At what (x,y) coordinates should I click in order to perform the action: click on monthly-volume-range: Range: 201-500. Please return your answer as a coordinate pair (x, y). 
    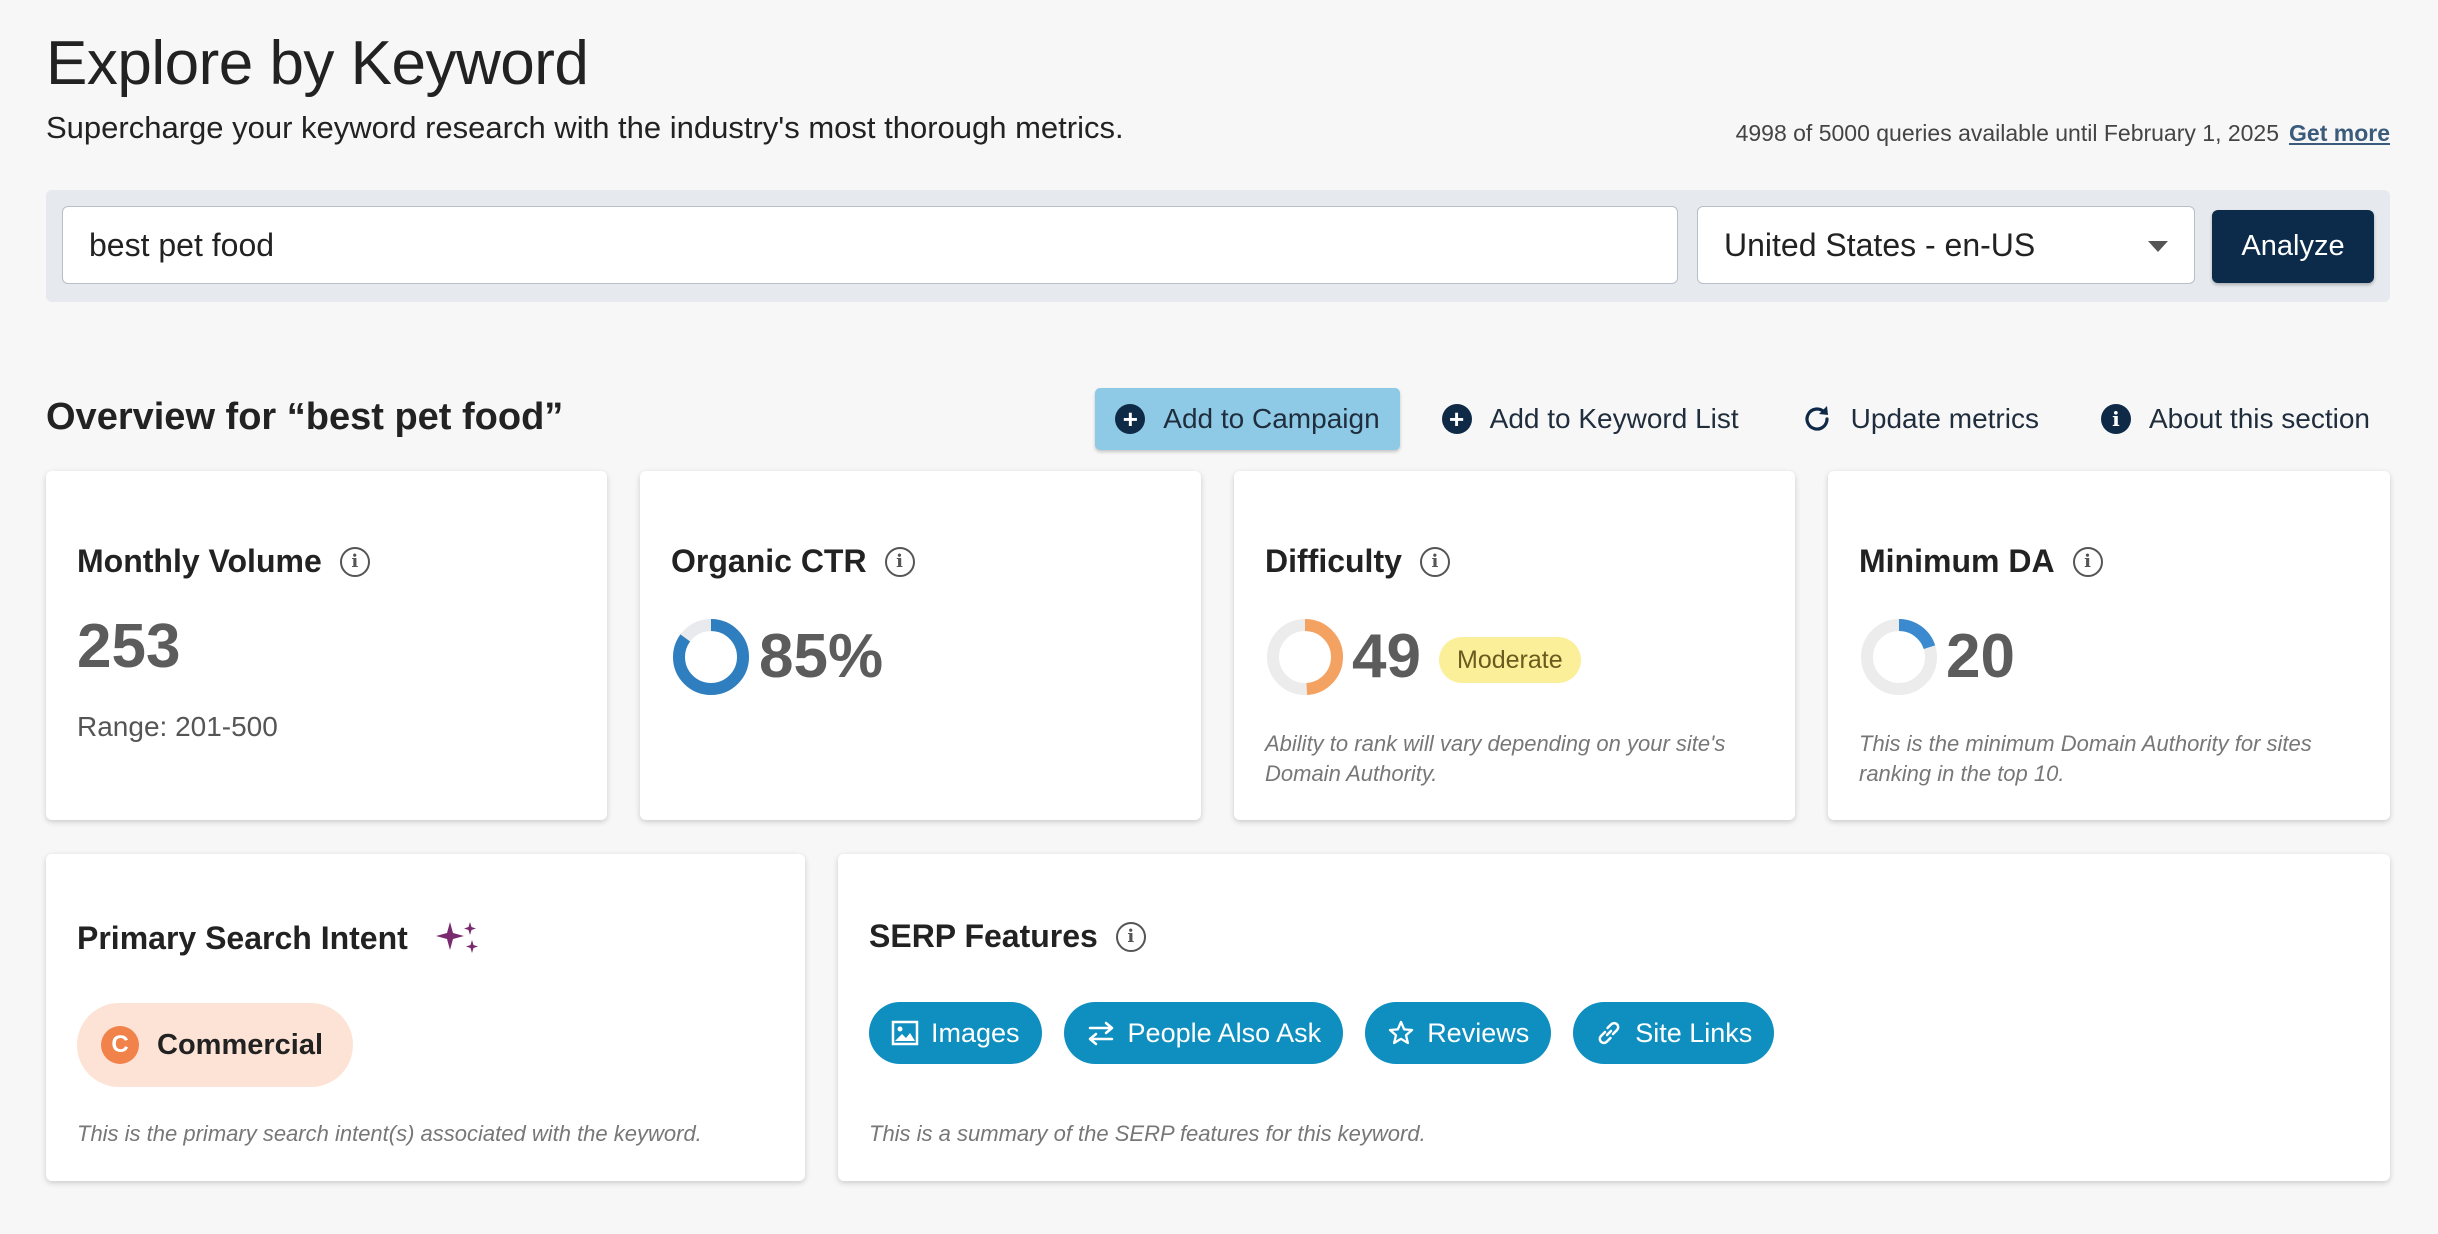
    Looking at the image, I should click on (177, 726).